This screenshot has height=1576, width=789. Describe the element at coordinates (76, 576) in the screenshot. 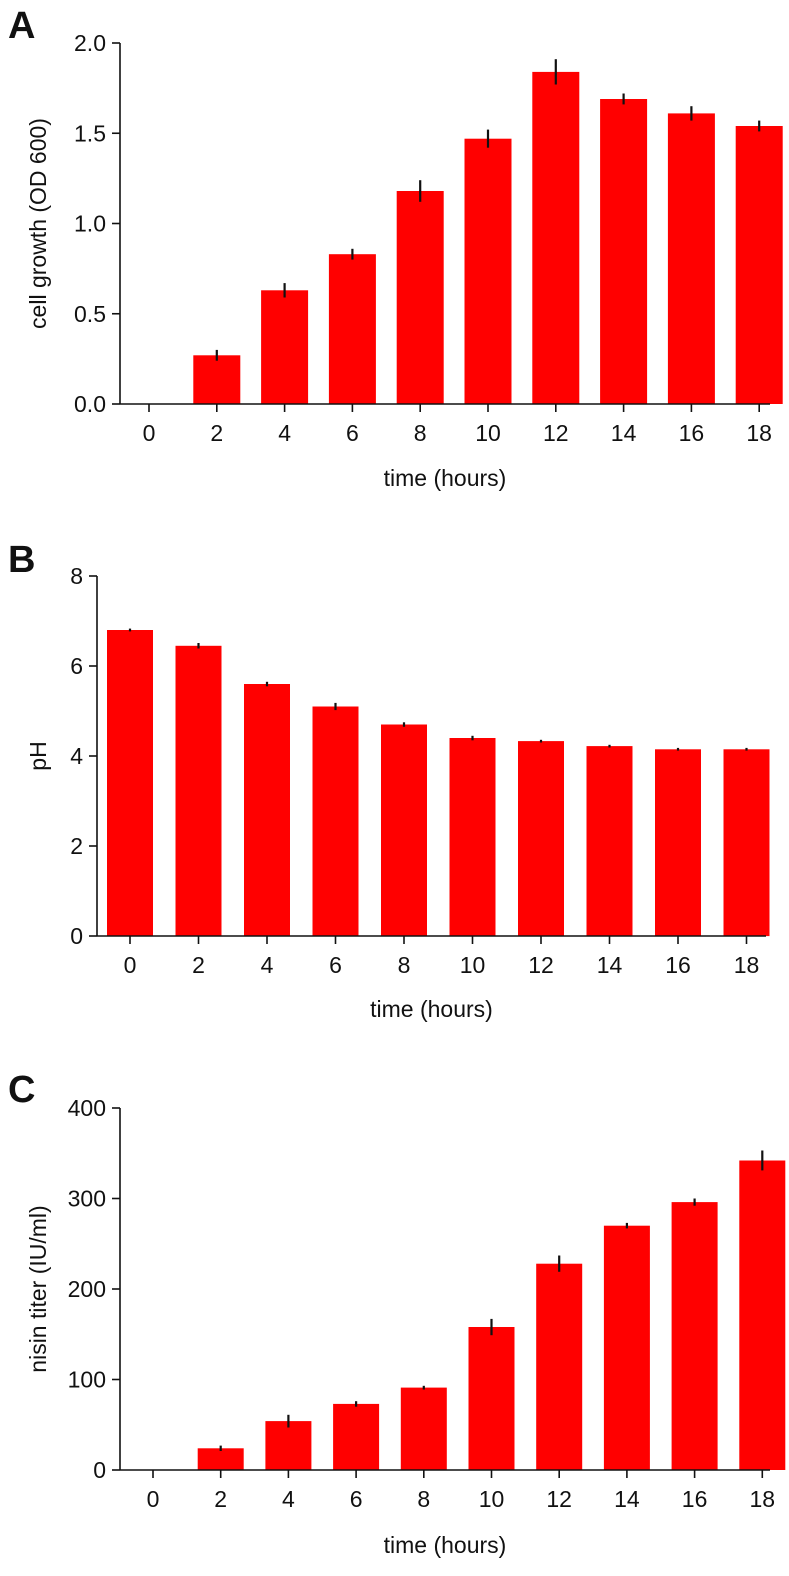

I see `y-tick-label: 8` at that location.